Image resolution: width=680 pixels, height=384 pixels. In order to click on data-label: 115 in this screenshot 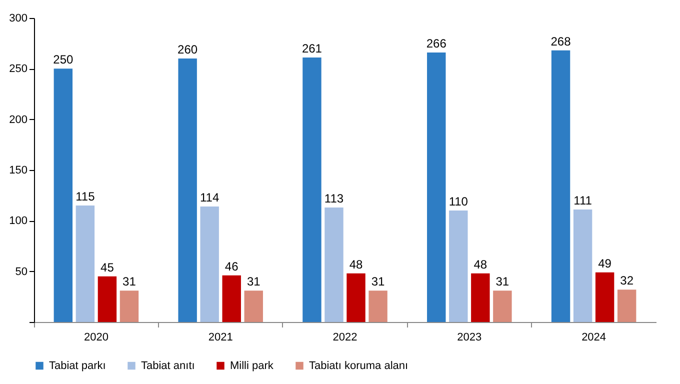, I will do `click(86, 196)`.